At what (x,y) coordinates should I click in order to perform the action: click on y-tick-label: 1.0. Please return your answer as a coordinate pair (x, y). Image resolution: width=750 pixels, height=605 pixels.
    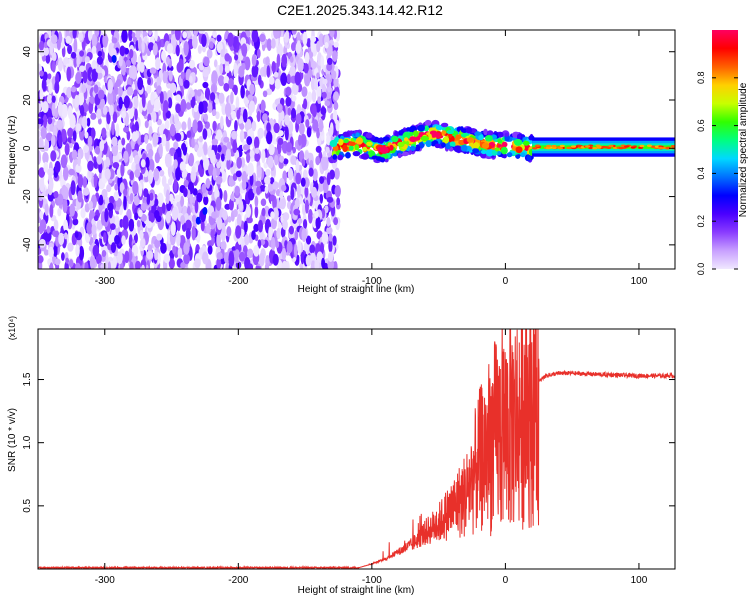
    Looking at the image, I should click on (27, 442).